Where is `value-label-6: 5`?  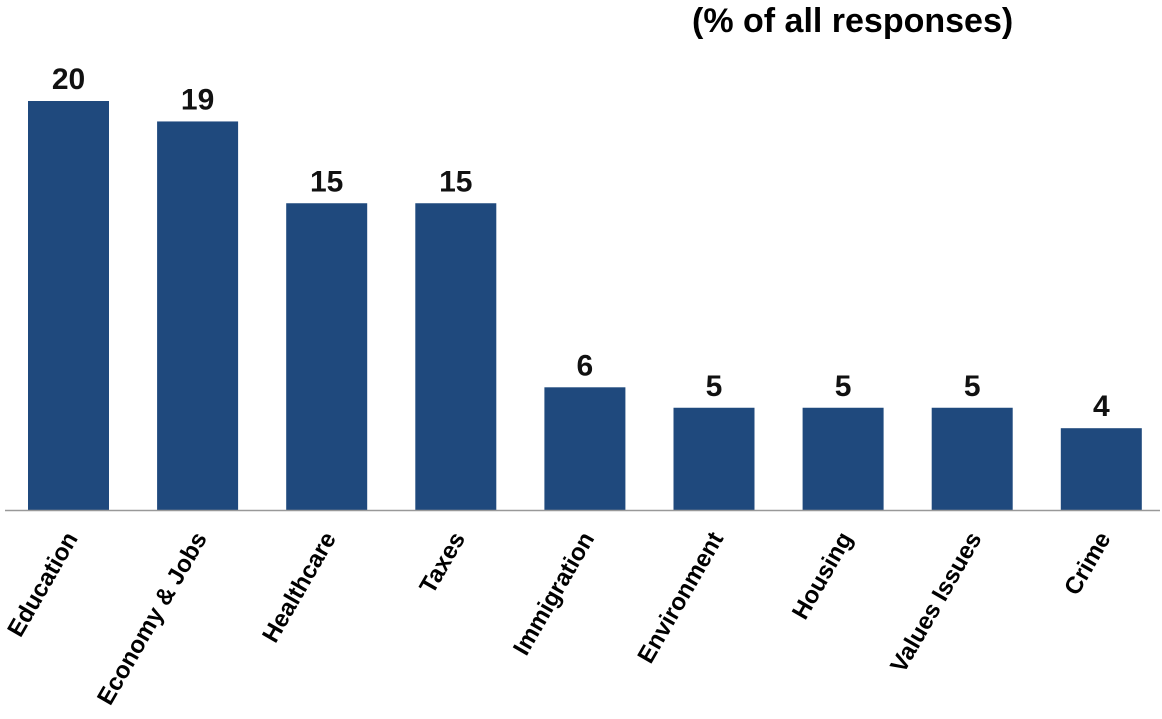
value-label-6: 5 is located at coordinates (843, 386).